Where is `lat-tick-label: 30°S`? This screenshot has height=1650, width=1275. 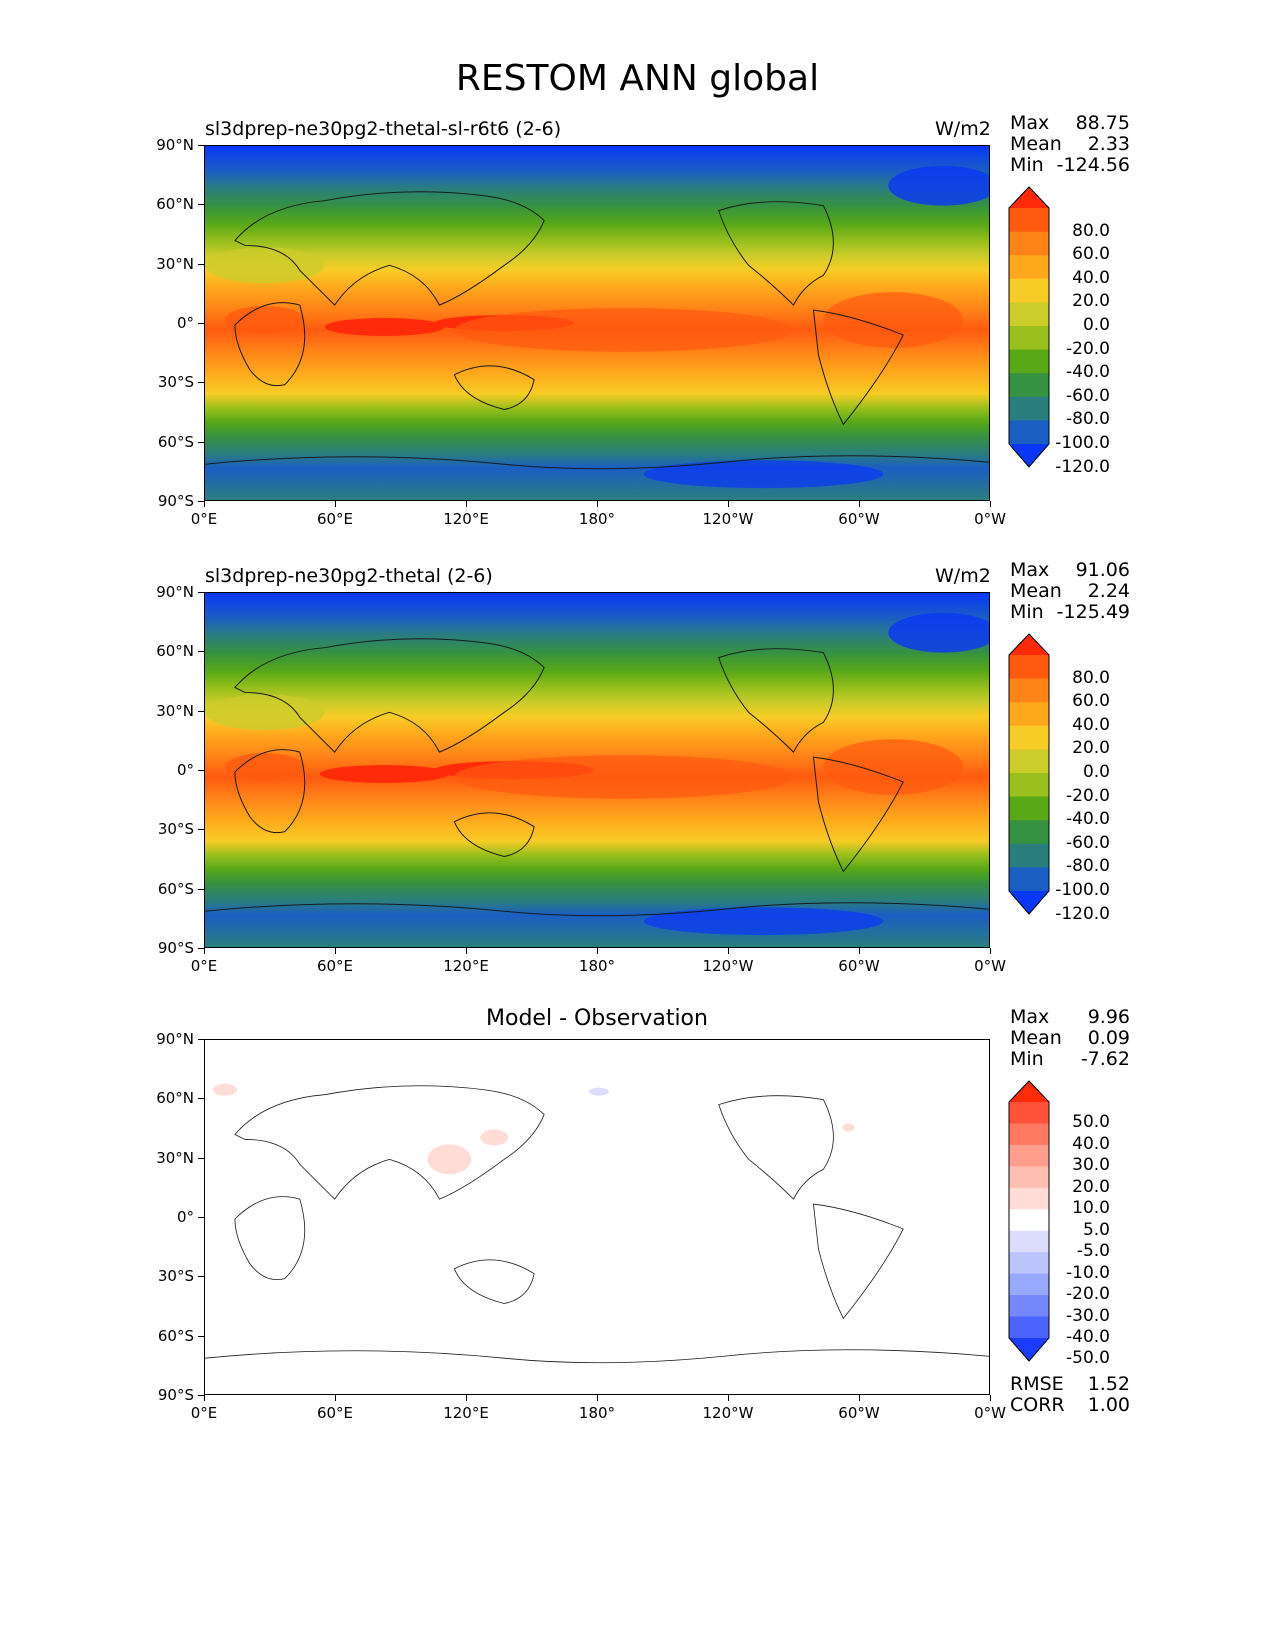 lat-tick-label: 30°S is located at coordinates (175, 829).